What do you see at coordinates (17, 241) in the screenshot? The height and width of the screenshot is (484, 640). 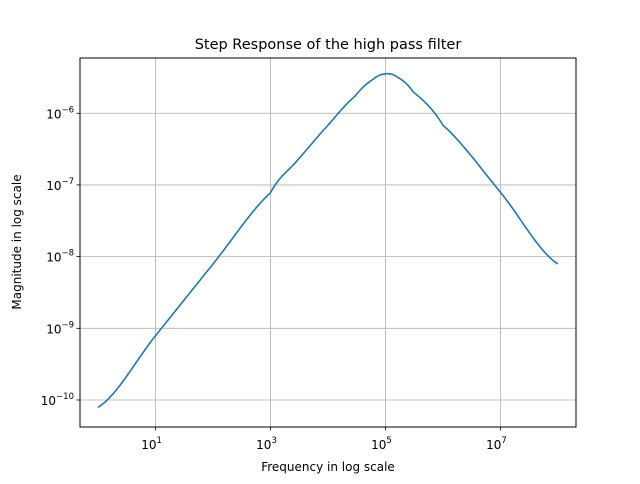 I see `y-axis-label: Magnitude in log scale` at bounding box center [17, 241].